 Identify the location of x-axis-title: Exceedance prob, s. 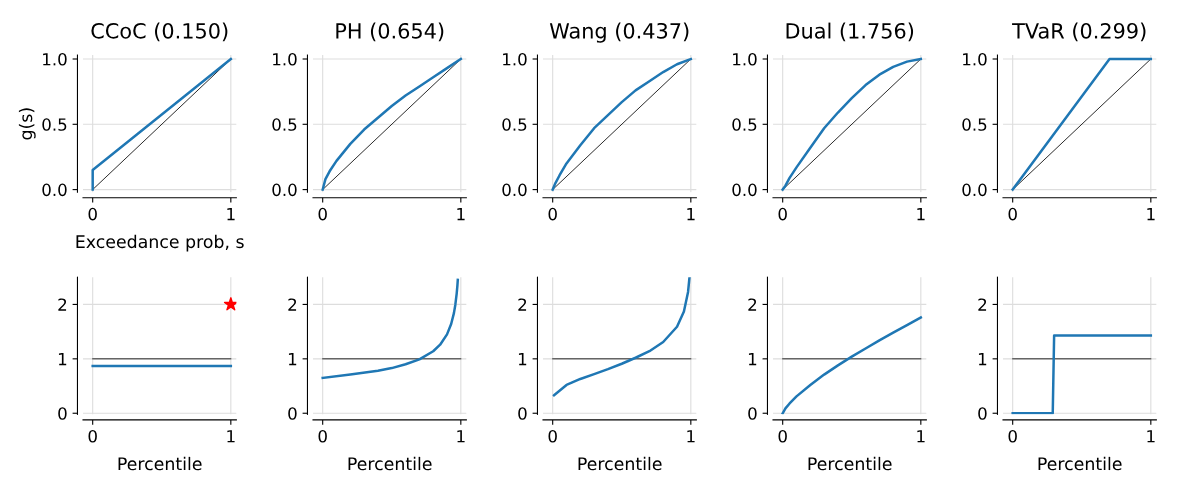
(160, 243).